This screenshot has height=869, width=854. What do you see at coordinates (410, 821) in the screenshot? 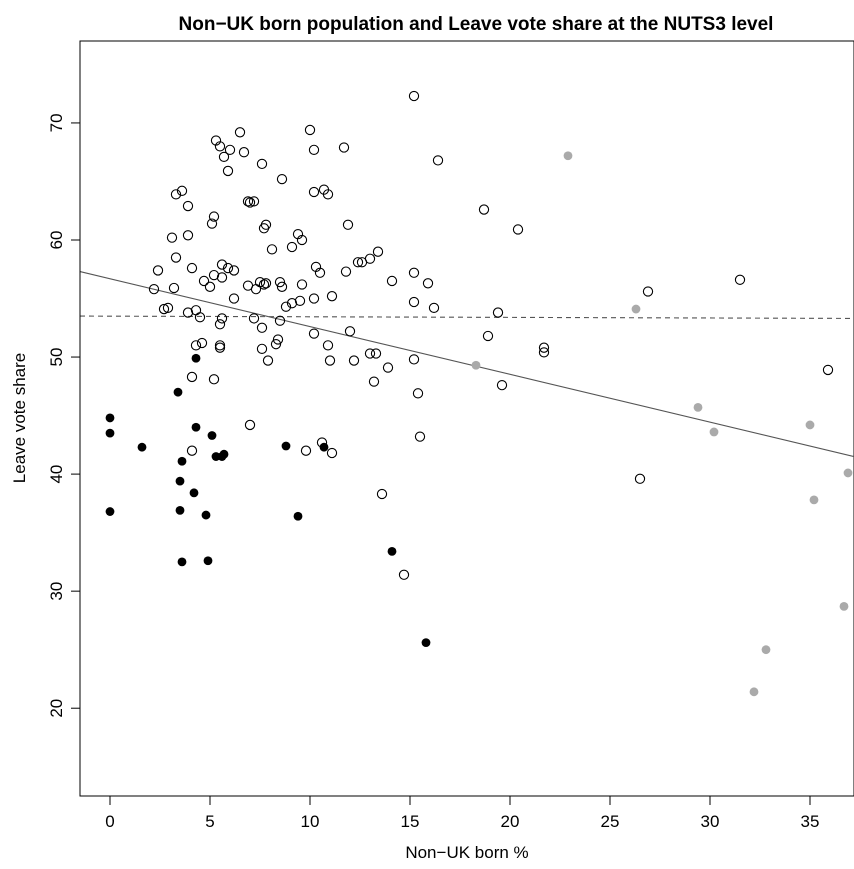
I see `x-tick-label: 15` at bounding box center [410, 821].